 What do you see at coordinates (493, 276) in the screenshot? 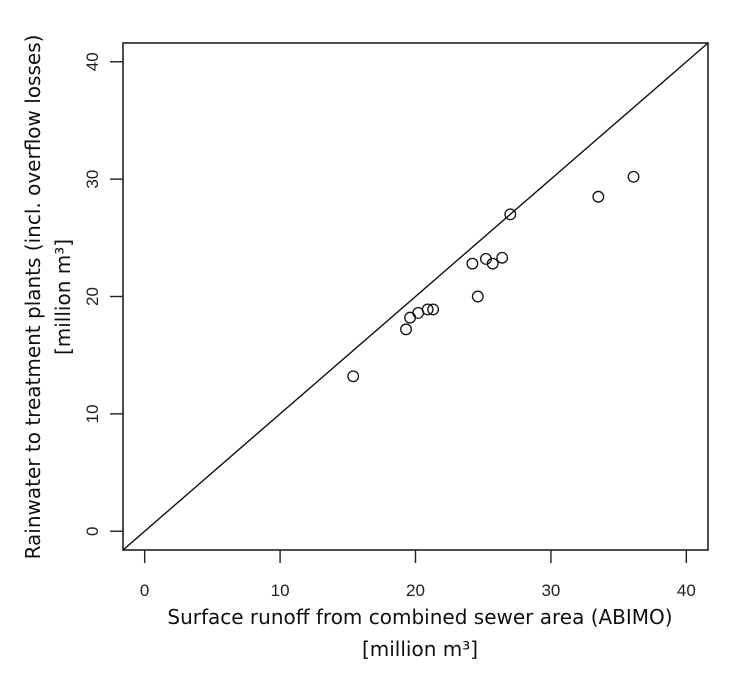
I see `data-points` at bounding box center [493, 276].